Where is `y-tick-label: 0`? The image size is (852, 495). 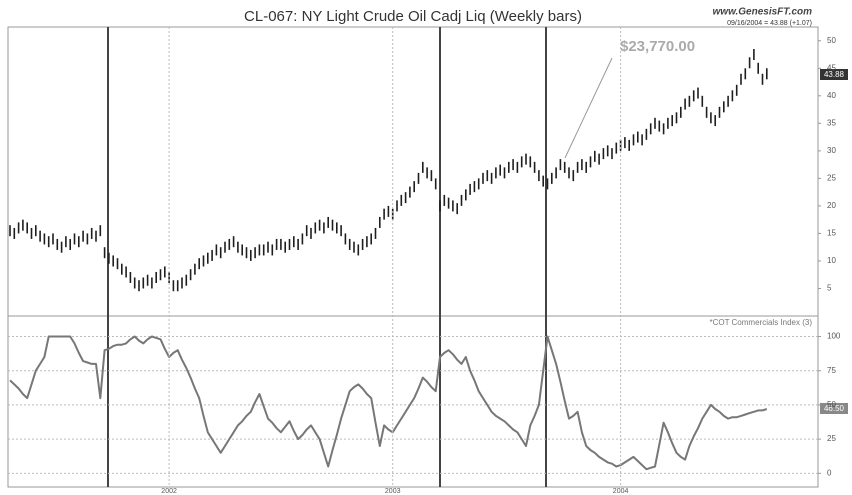
y-tick-label: 0 is located at coordinates (829, 472).